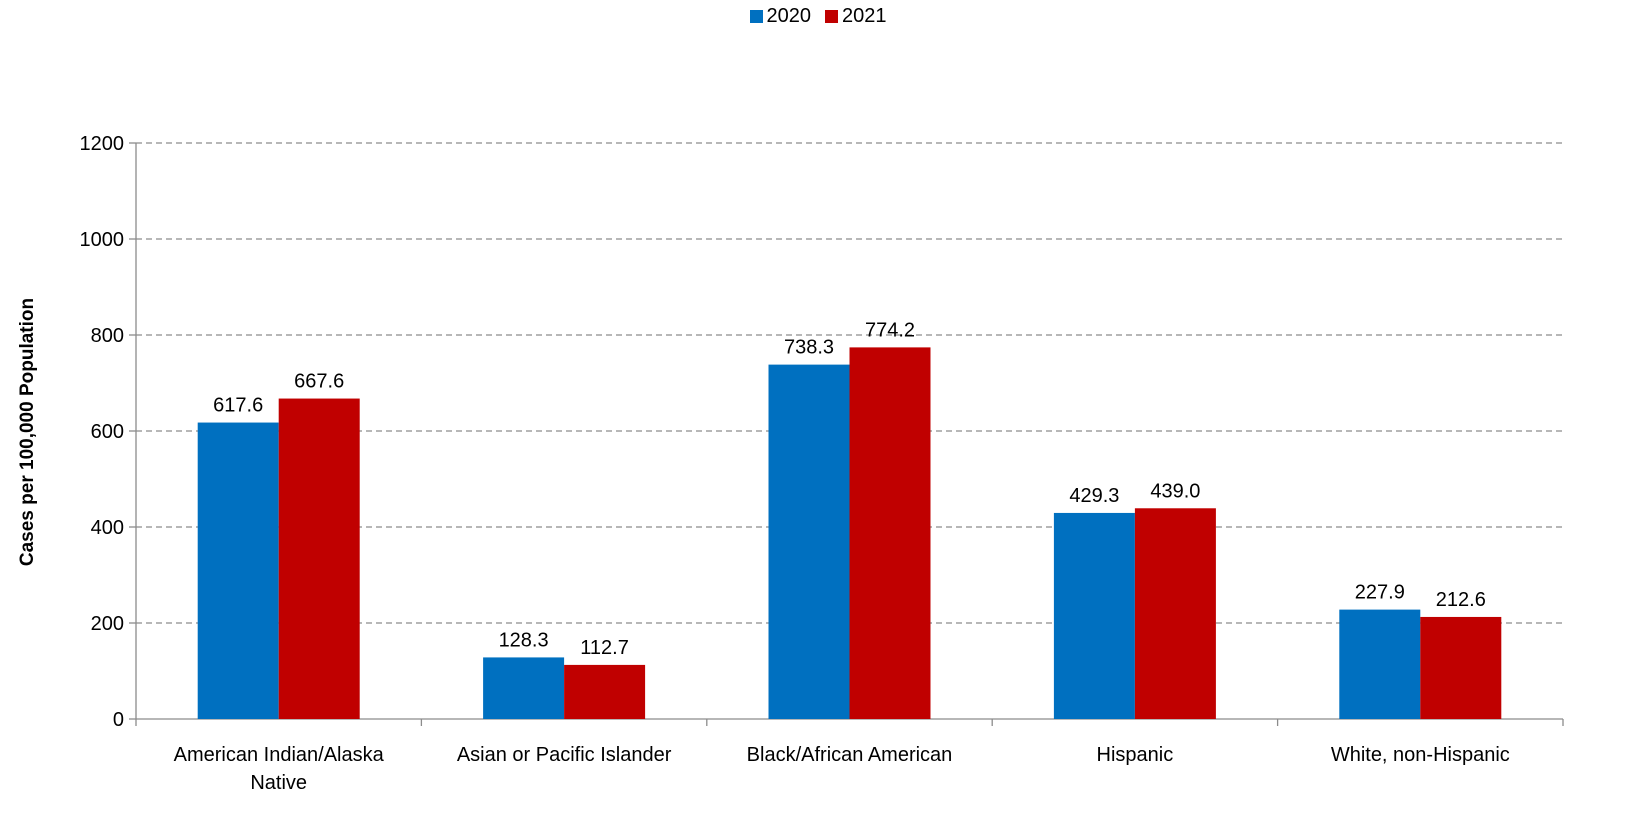 This screenshot has height=829, width=1636. I want to click on data-label-2020: 738.3, so click(809, 348).